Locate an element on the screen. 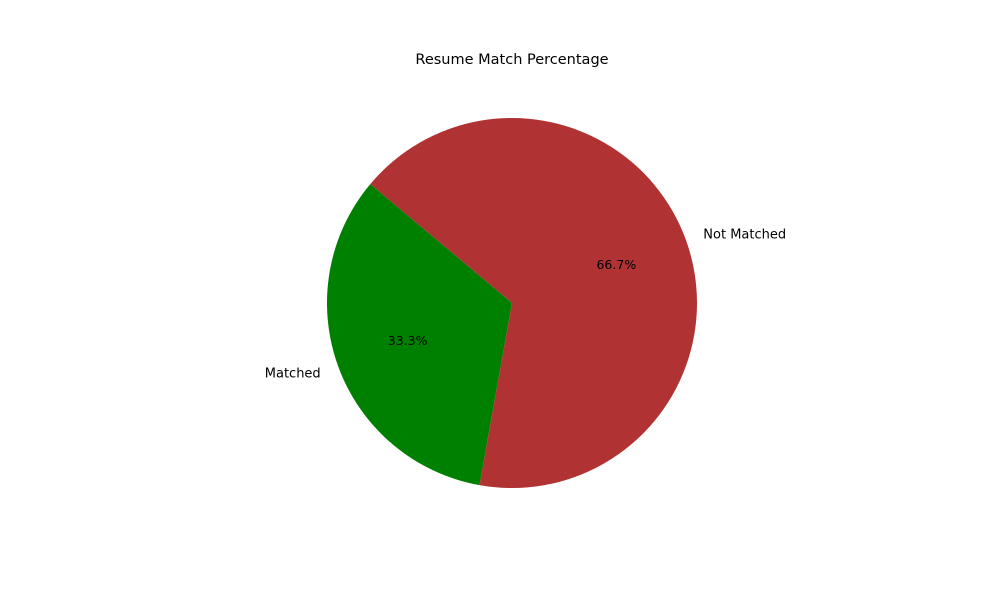  slice-label-0: Matched is located at coordinates (293, 373).